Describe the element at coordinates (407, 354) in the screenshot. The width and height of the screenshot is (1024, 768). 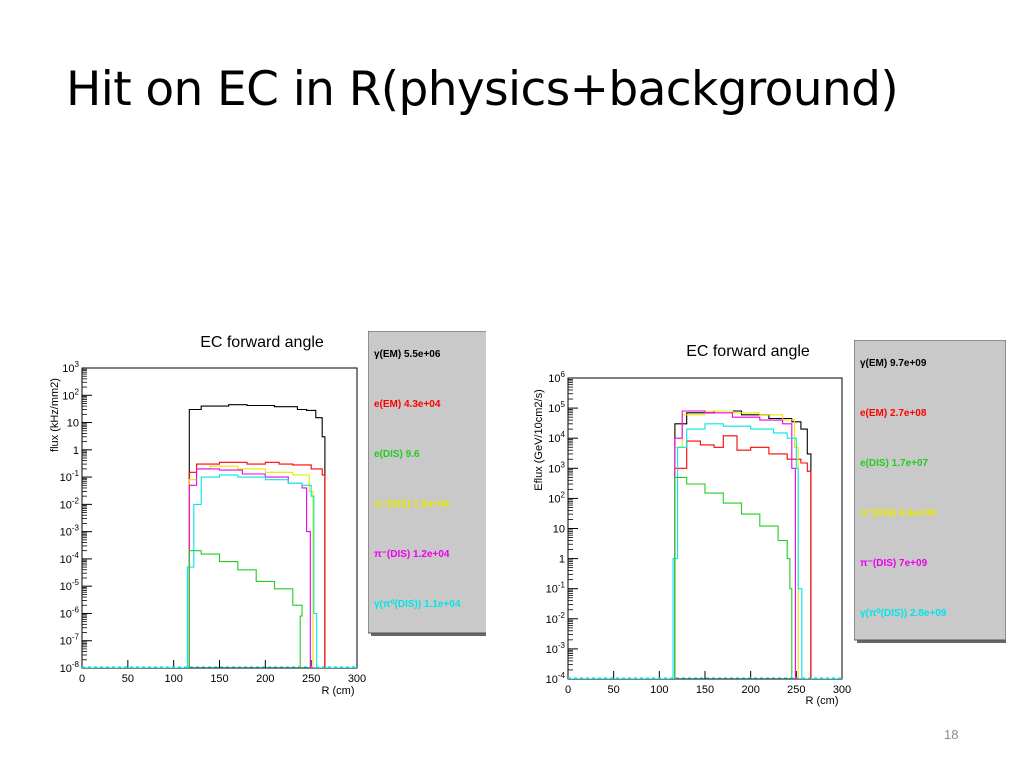
I see `legend-entry: γ(EM) 5.5e+06` at that location.